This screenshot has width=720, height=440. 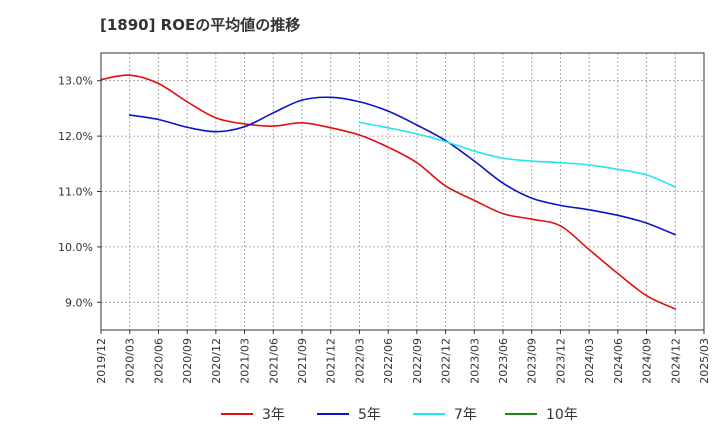 What do you see at coordinates (675, 361) in the screenshot?
I see `x-tick-label: 2024/12` at bounding box center [675, 361].